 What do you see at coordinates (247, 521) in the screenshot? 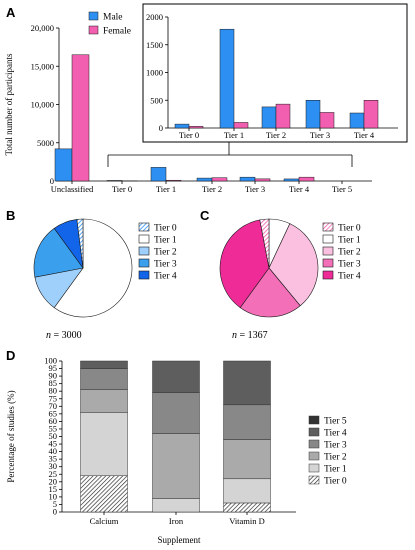
I see `x-tick-label: Vitamin D` at bounding box center [247, 521].